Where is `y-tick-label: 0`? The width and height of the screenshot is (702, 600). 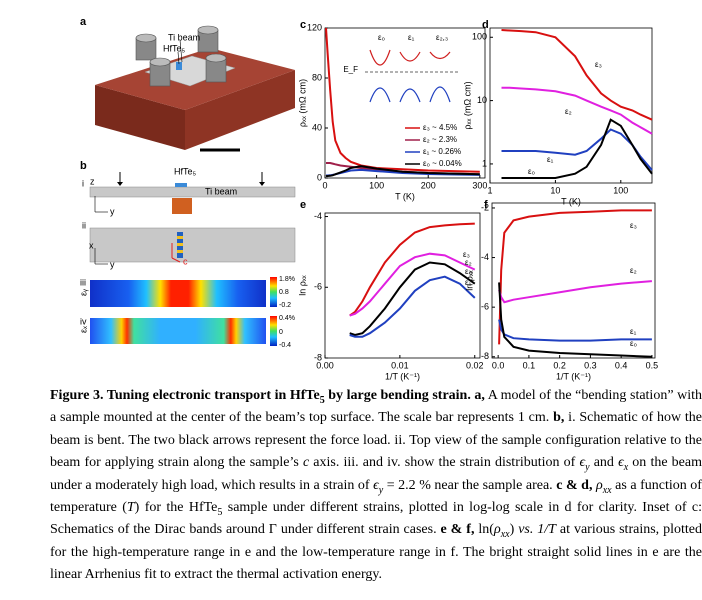
y-tick-label: 0 is located at coordinates (319, 177).